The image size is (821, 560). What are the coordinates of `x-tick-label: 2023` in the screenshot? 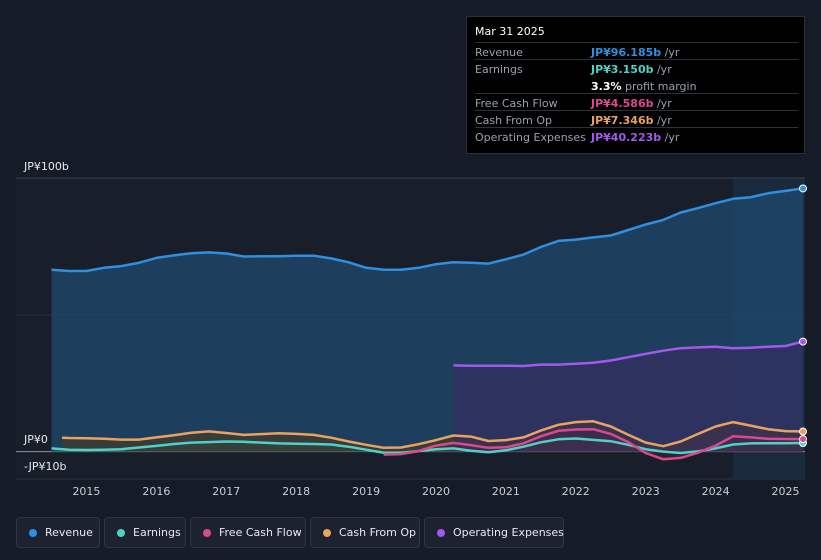 It's located at (646, 491).